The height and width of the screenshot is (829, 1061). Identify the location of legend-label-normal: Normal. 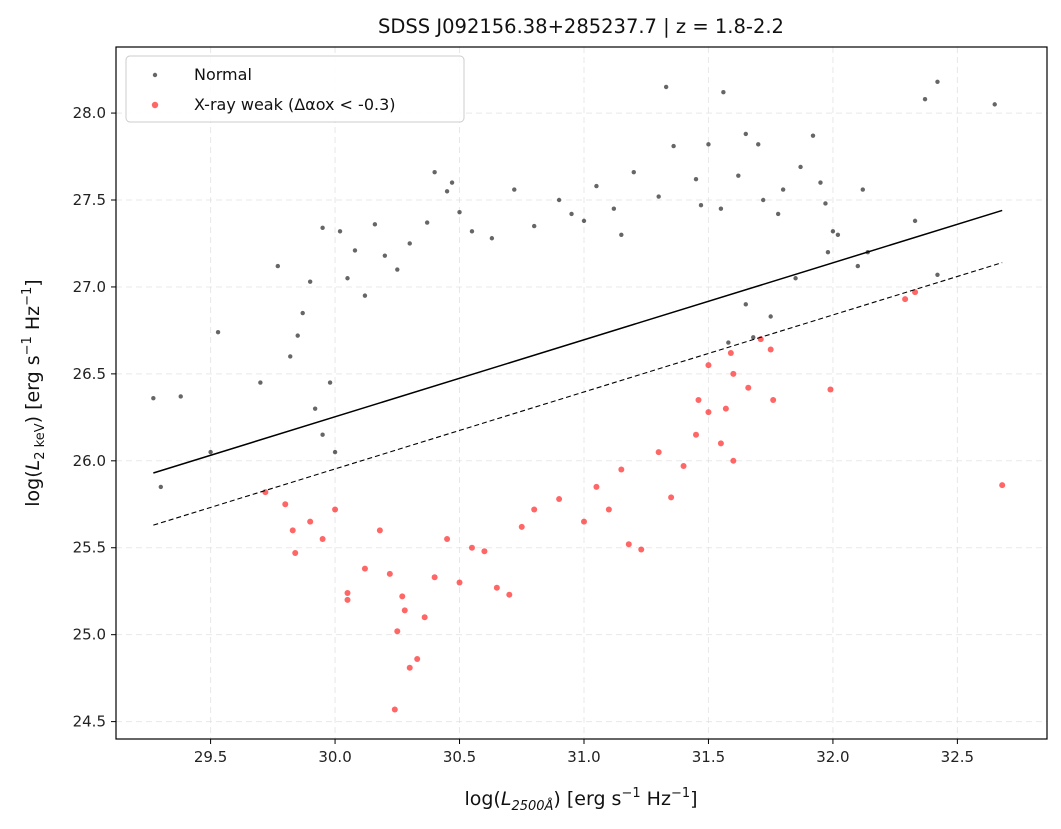
(223, 74).